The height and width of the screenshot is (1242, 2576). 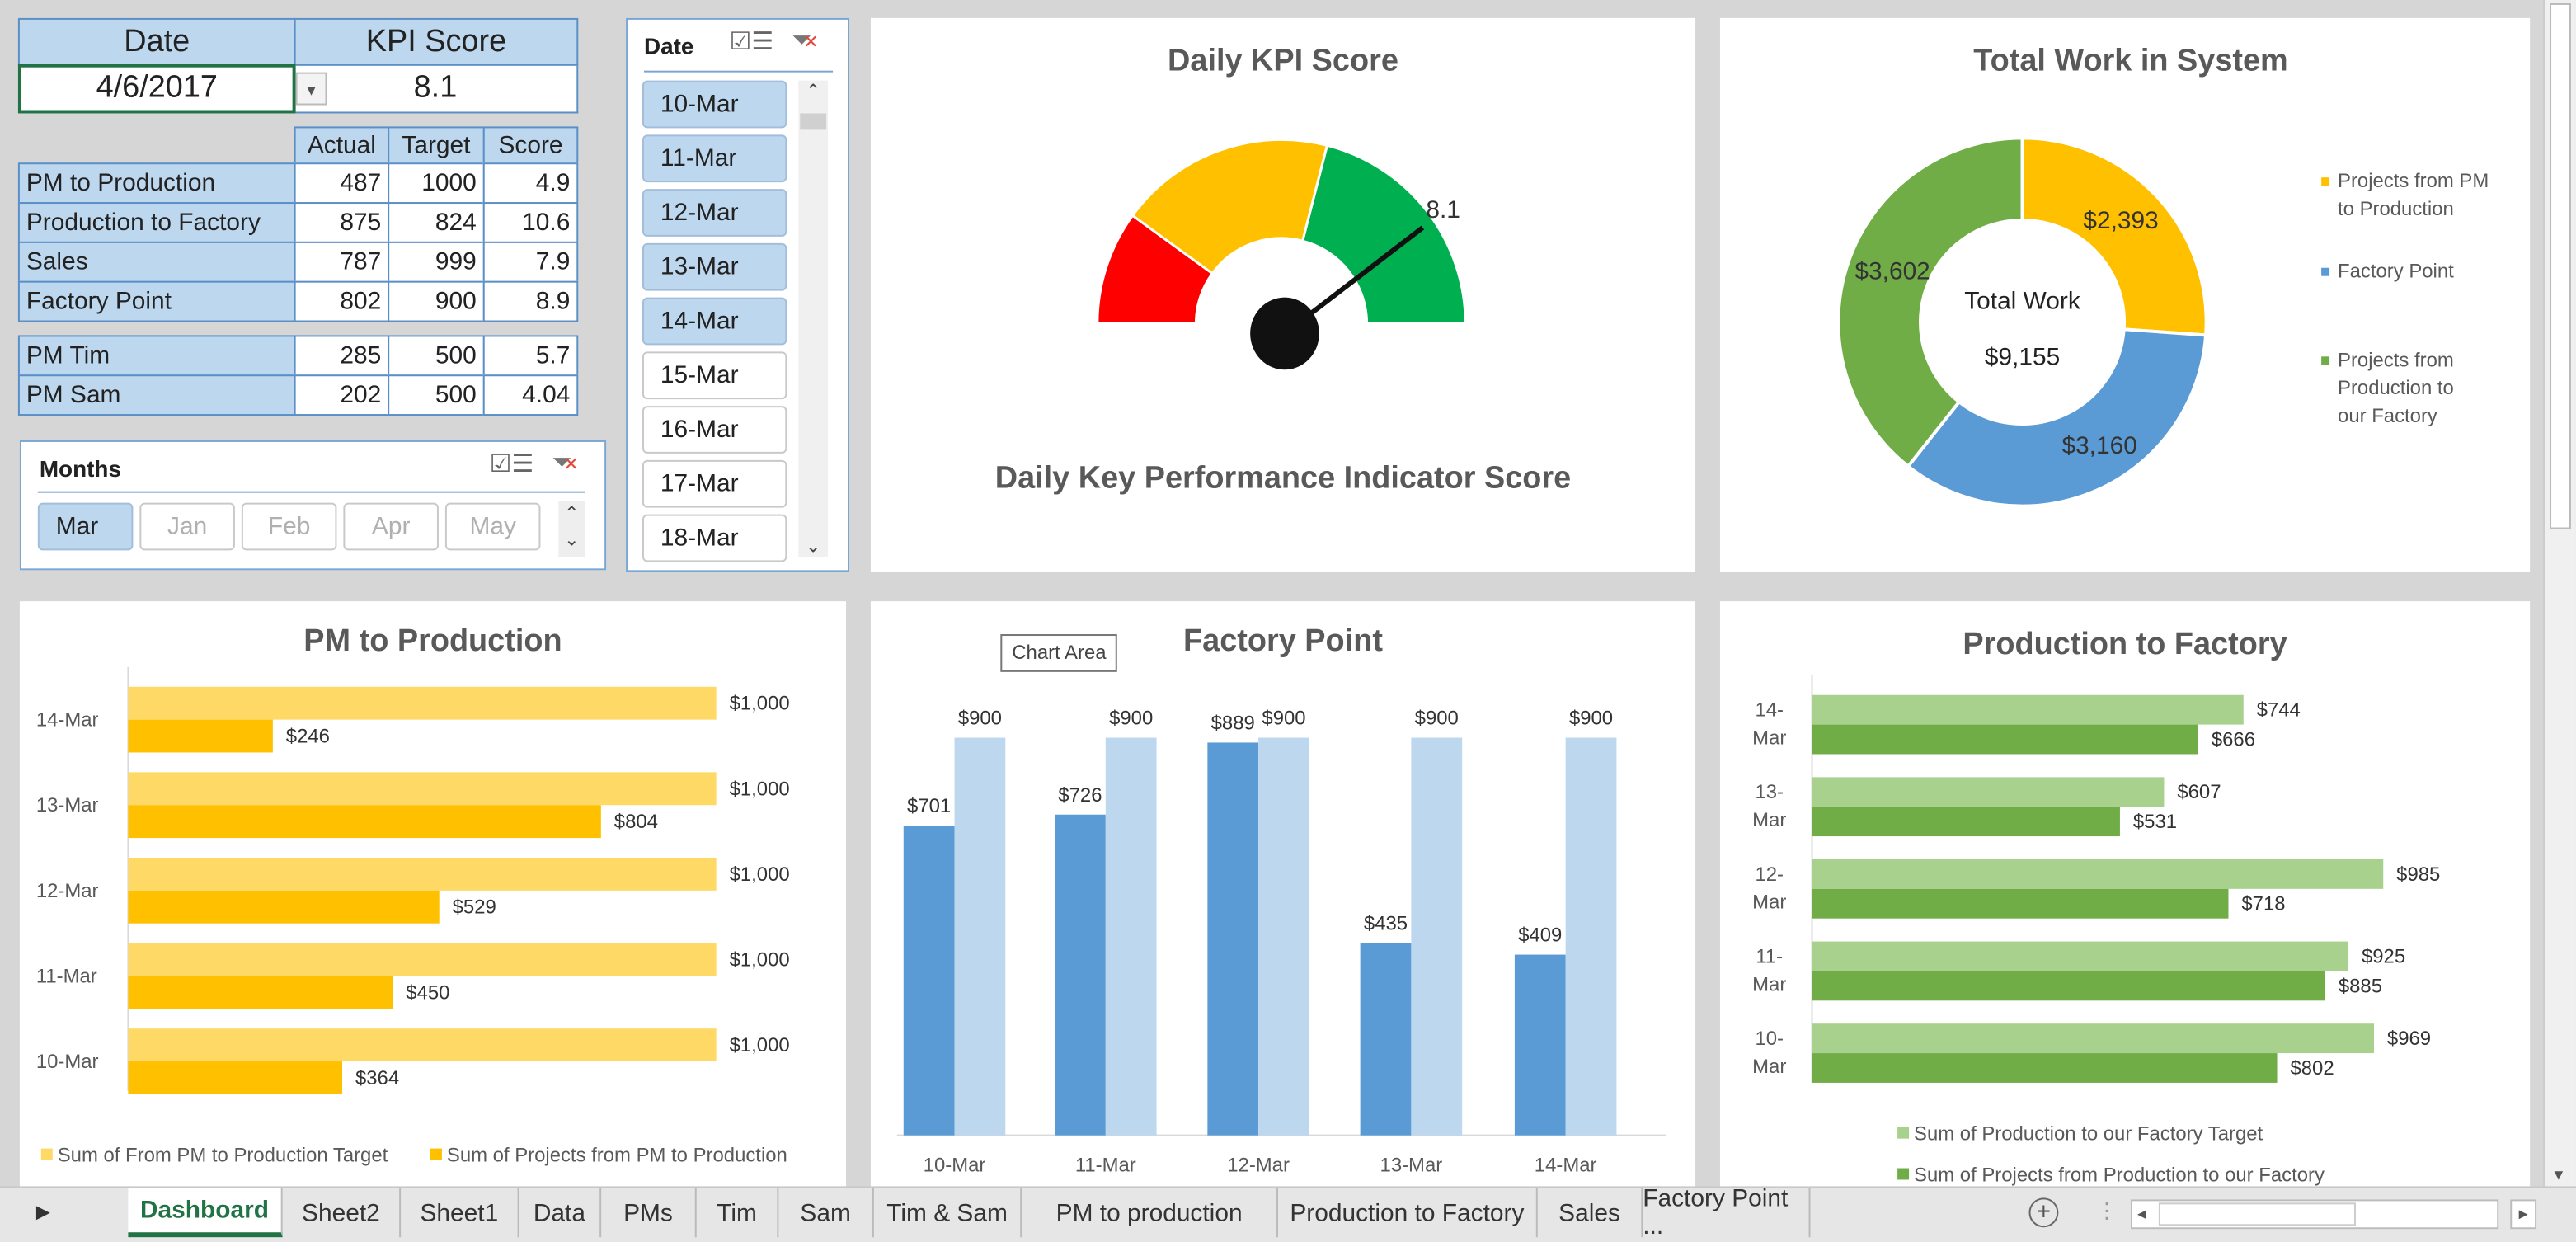 What do you see at coordinates (530, 395) in the screenshot?
I see `cell-score: 4.04` at bounding box center [530, 395].